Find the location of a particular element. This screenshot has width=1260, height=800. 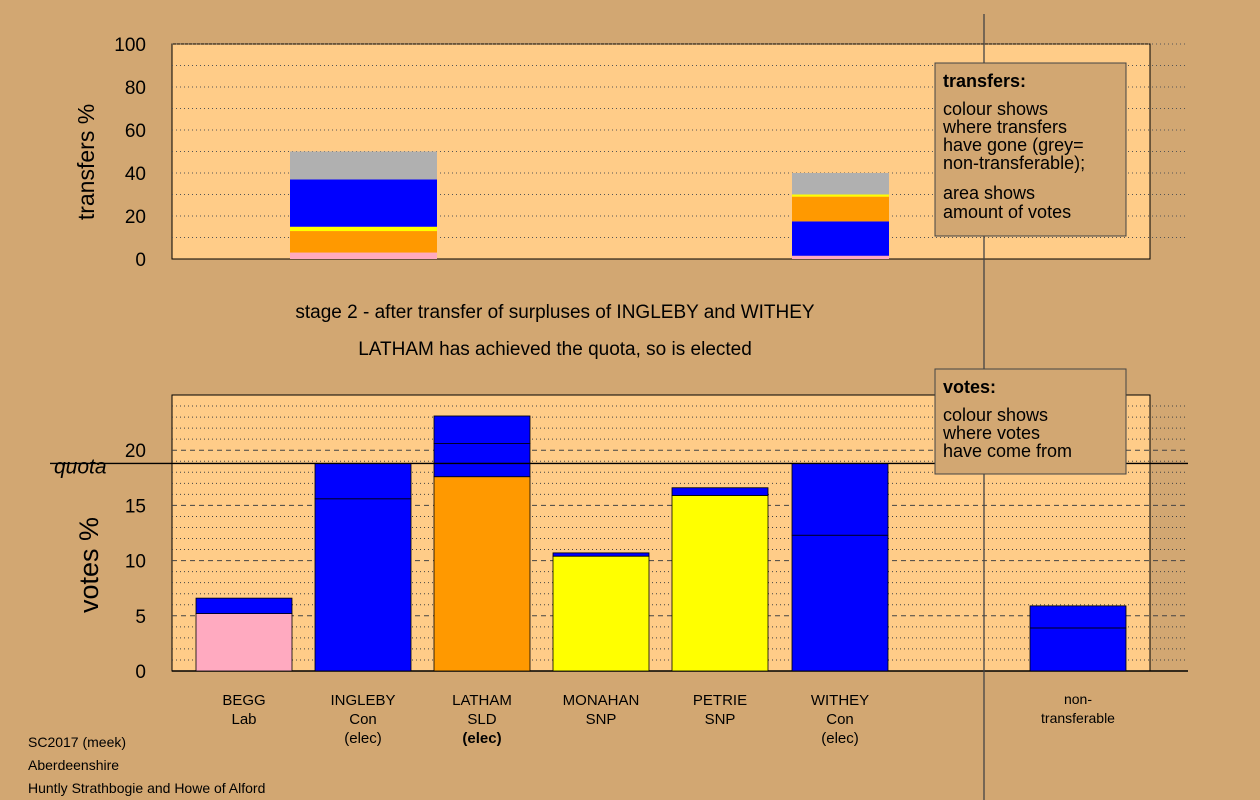

votes-legend-heading: votes: is located at coordinates (969, 387).